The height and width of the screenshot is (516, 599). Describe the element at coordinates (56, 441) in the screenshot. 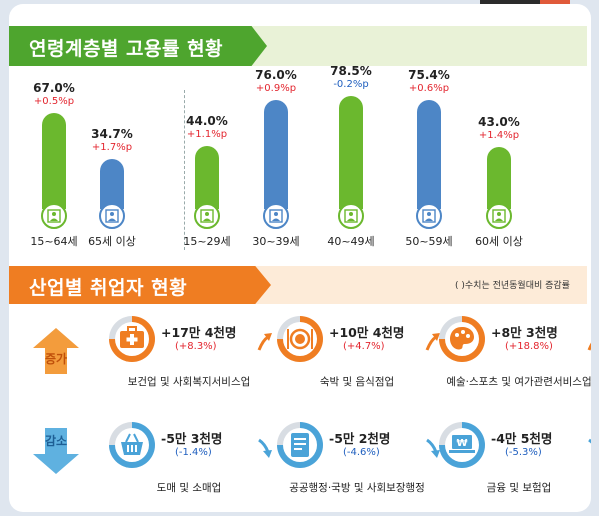

I see `decrease-label: 감소` at that location.